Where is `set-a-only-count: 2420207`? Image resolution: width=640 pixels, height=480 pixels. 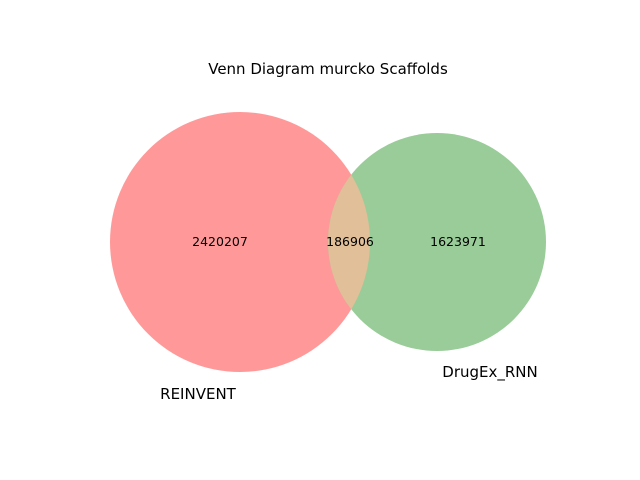
set-a-only-count: 2420207 is located at coordinates (220, 241).